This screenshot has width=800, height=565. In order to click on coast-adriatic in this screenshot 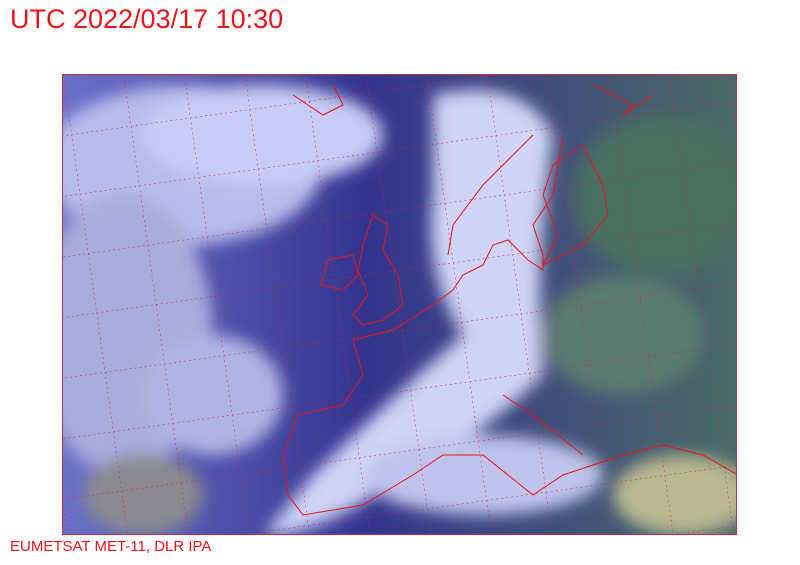, I will do `click(543, 425)`.